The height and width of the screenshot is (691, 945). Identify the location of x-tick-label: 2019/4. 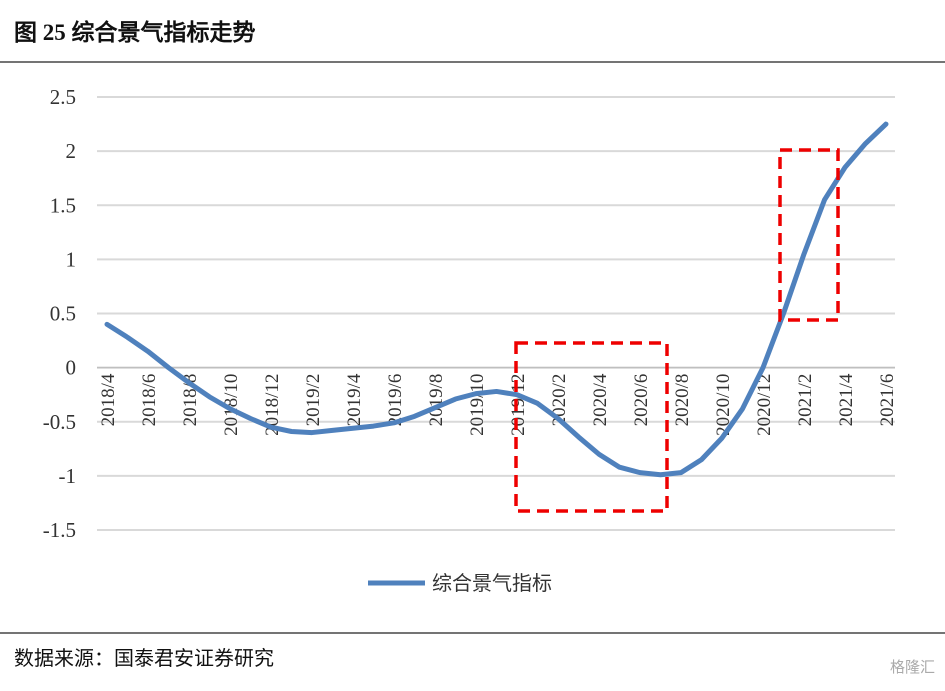
(354, 399).